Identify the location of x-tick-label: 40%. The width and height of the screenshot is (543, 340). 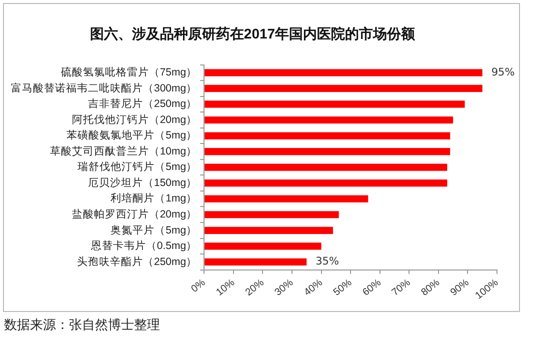
(313, 287).